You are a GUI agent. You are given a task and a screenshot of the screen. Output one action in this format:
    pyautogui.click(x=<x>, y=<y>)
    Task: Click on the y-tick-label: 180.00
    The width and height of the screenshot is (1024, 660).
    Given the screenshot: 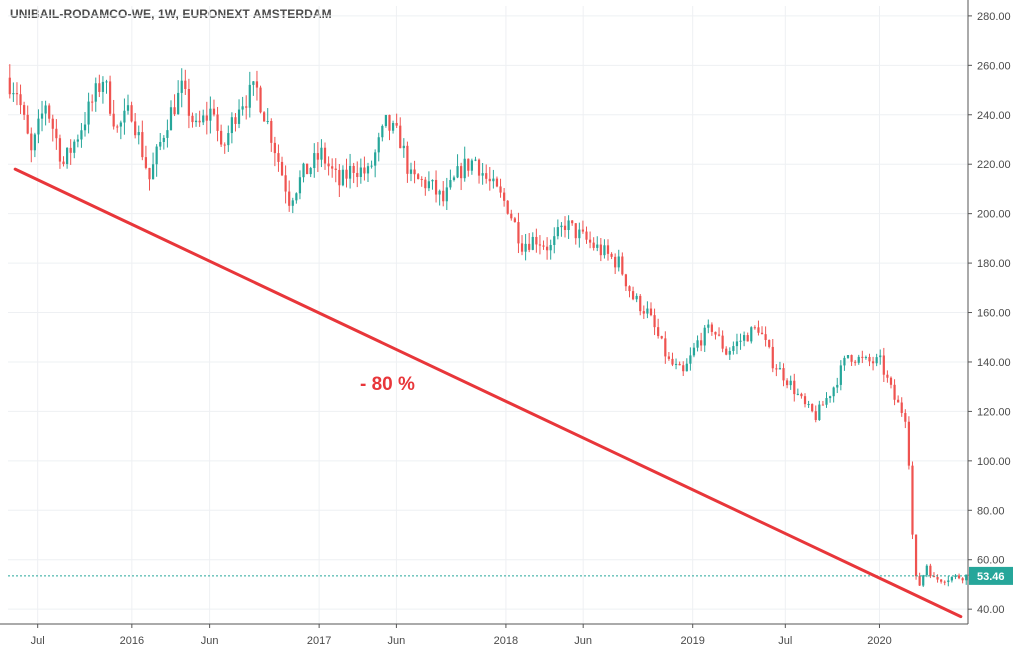 What is the action you would take?
    pyautogui.click(x=994, y=264)
    